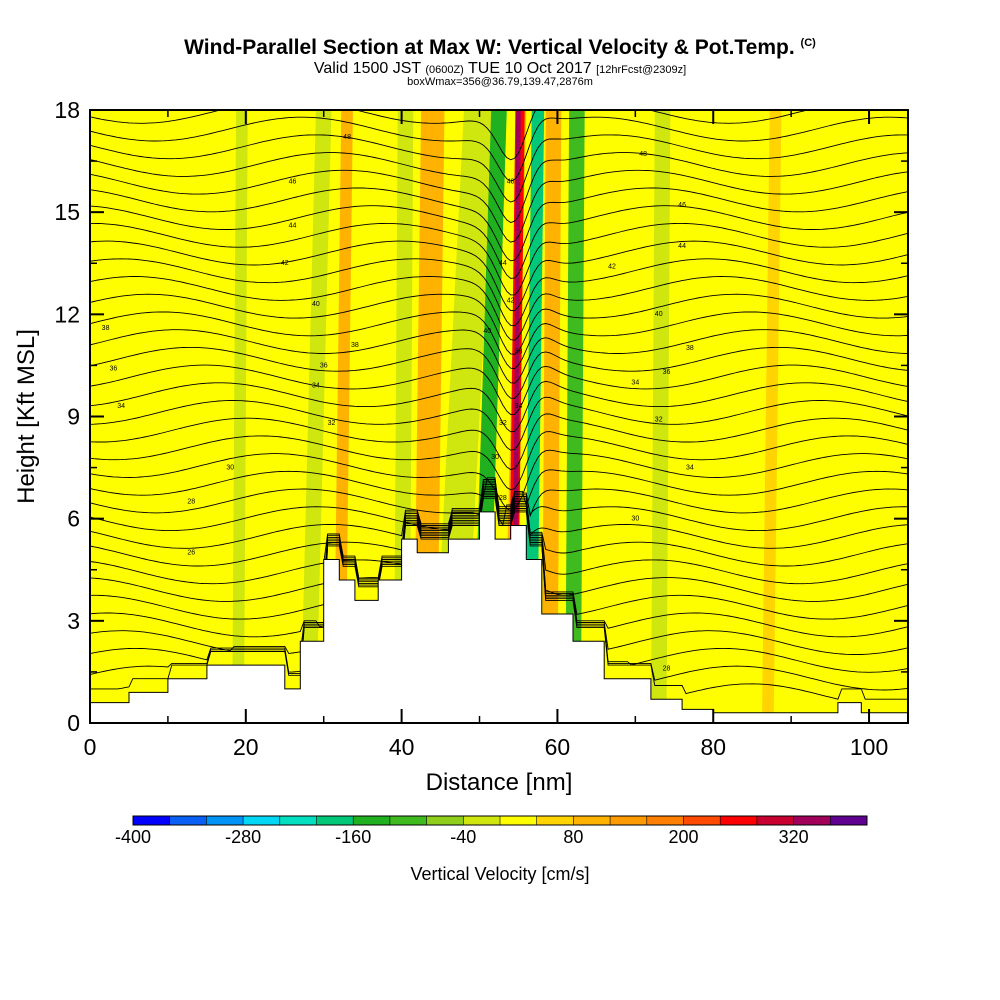  What do you see at coordinates (500, 82) in the screenshot?
I see `box-info: boxWmax=356@36.79,139.47,2876m` at bounding box center [500, 82].